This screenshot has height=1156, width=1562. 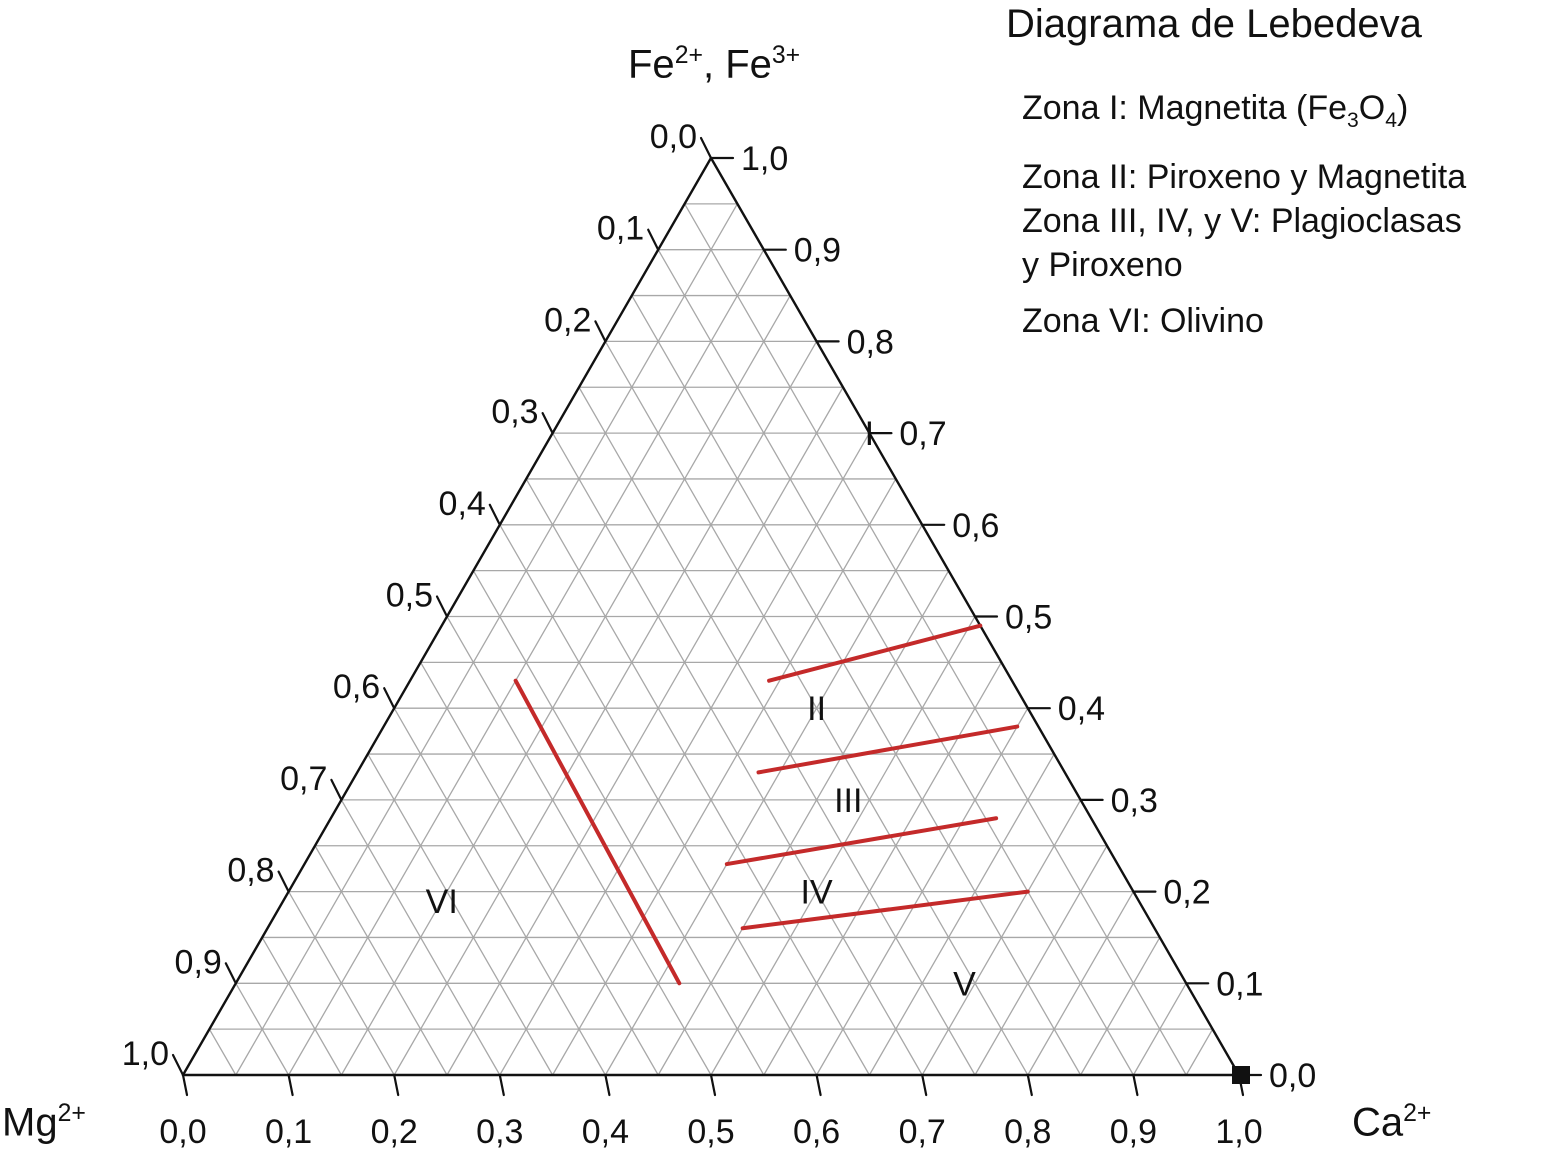 What do you see at coordinates (1214, 24) in the screenshot?
I see `diagram-title: Diagrama de Lebedeva` at bounding box center [1214, 24].